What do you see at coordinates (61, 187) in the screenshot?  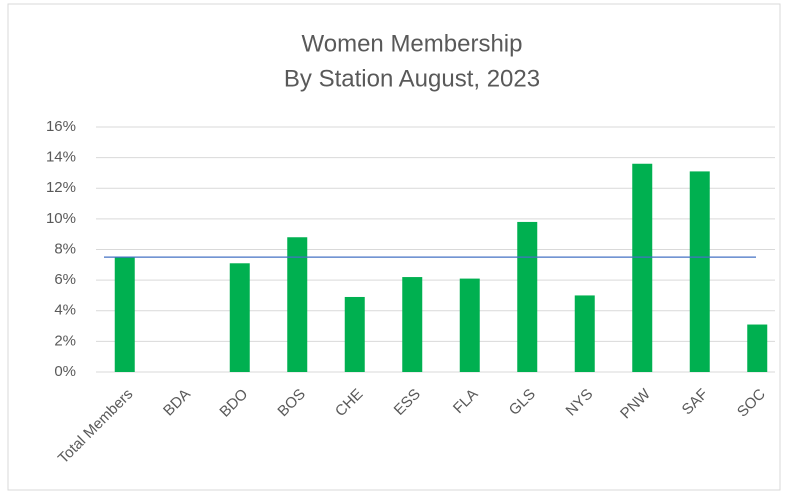 I see `y-tick-label: 12%` at bounding box center [61, 187].